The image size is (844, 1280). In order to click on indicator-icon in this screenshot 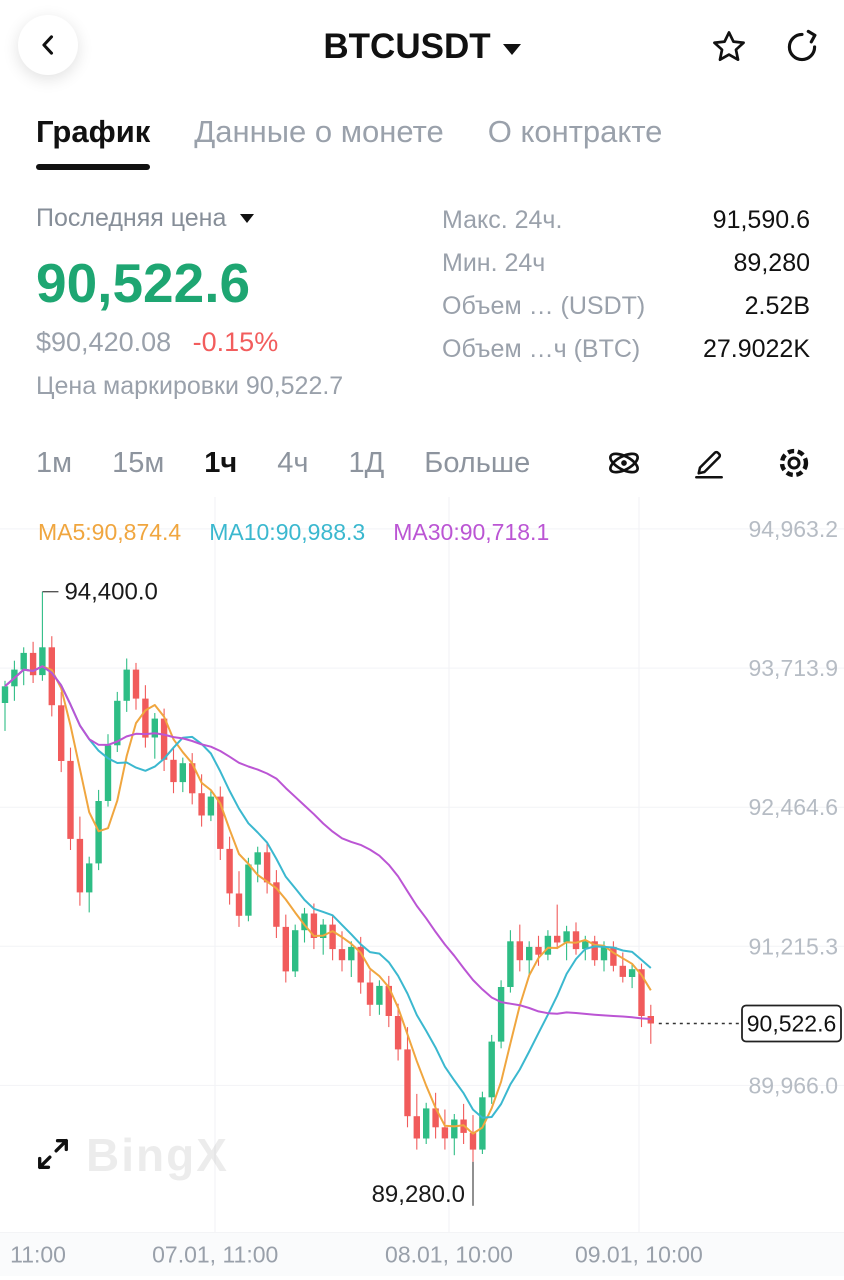, I will do `click(624, 463)`.